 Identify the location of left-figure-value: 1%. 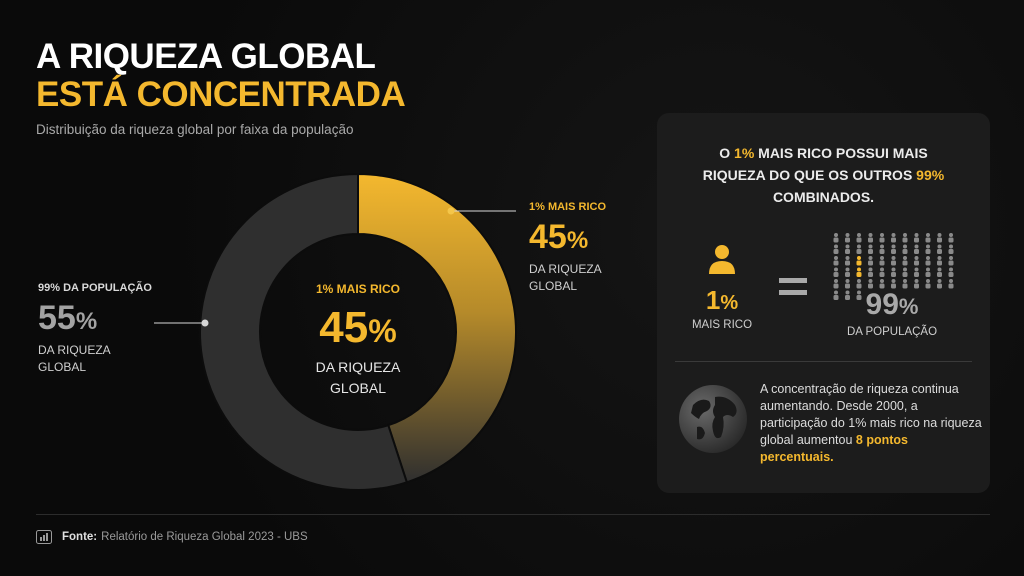
(722, 300).